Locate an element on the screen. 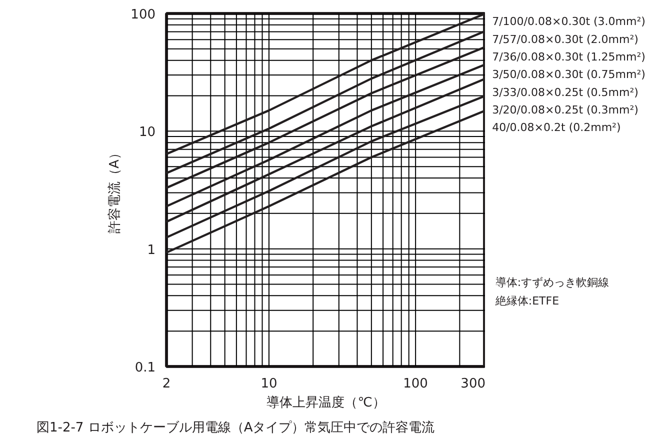  y-tick-label: 1 is located at coordinates (151, 250).